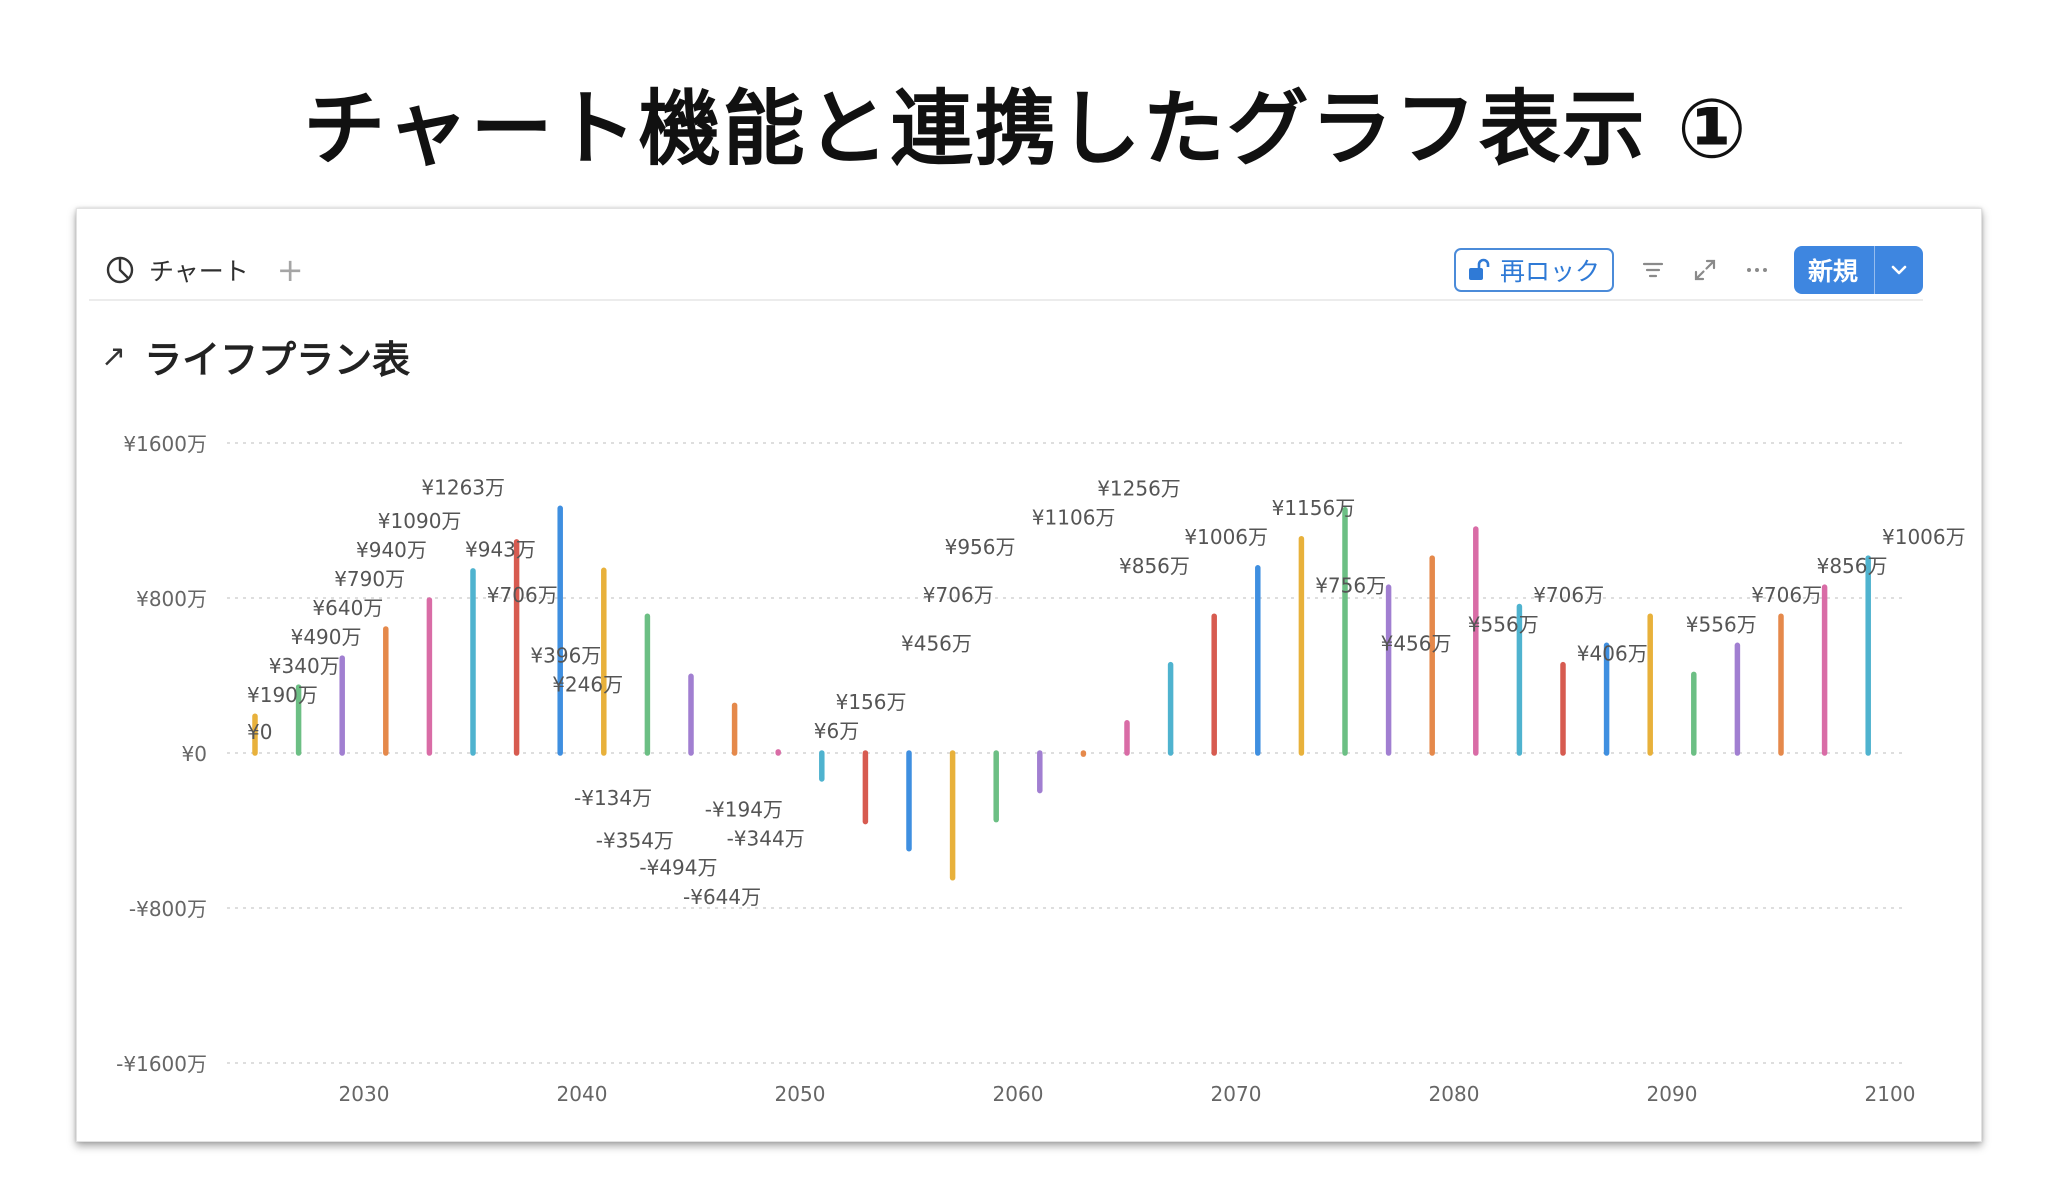  Describe the element at coordinates (199, 271) in the screenshot. I see `tab-chart-label: チャート` at that location.